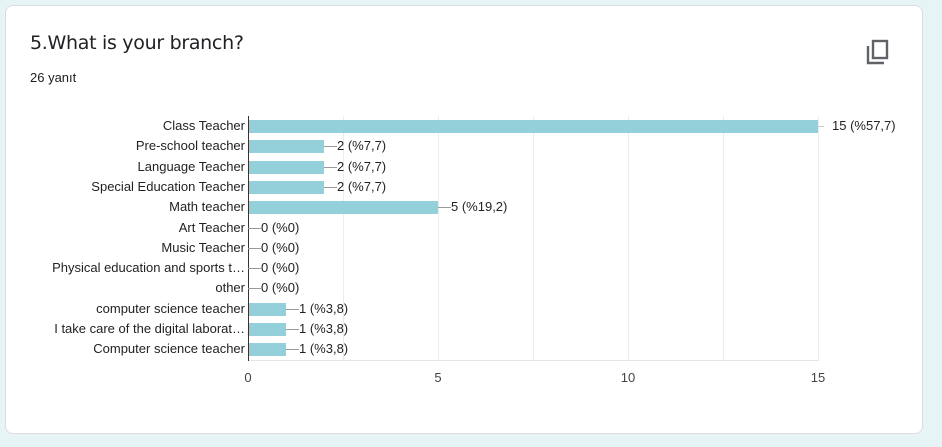  What do you see at coordinates (211, 227) in the screenshot?
I see `category-label: Art Teacher` at bounding box center [211, 227].